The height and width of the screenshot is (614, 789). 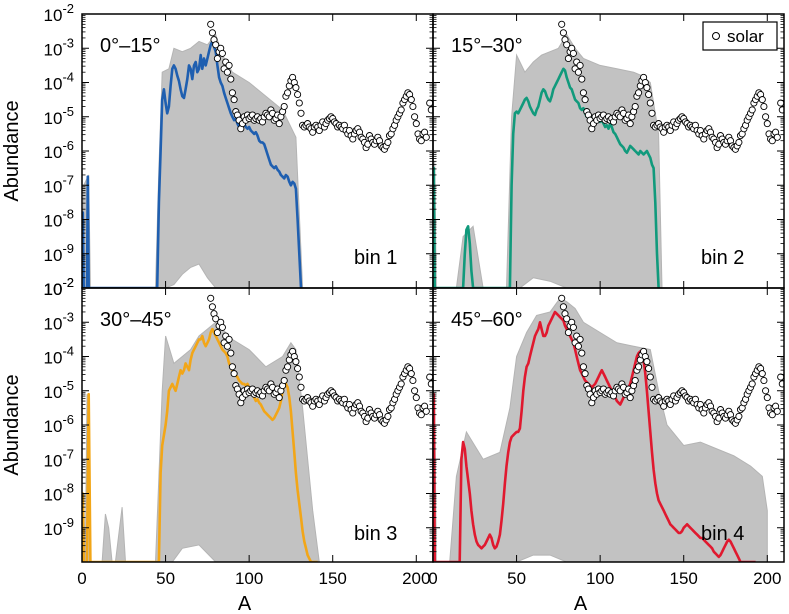 I want to click on legend-label: solar, so click(x=745, y=36).